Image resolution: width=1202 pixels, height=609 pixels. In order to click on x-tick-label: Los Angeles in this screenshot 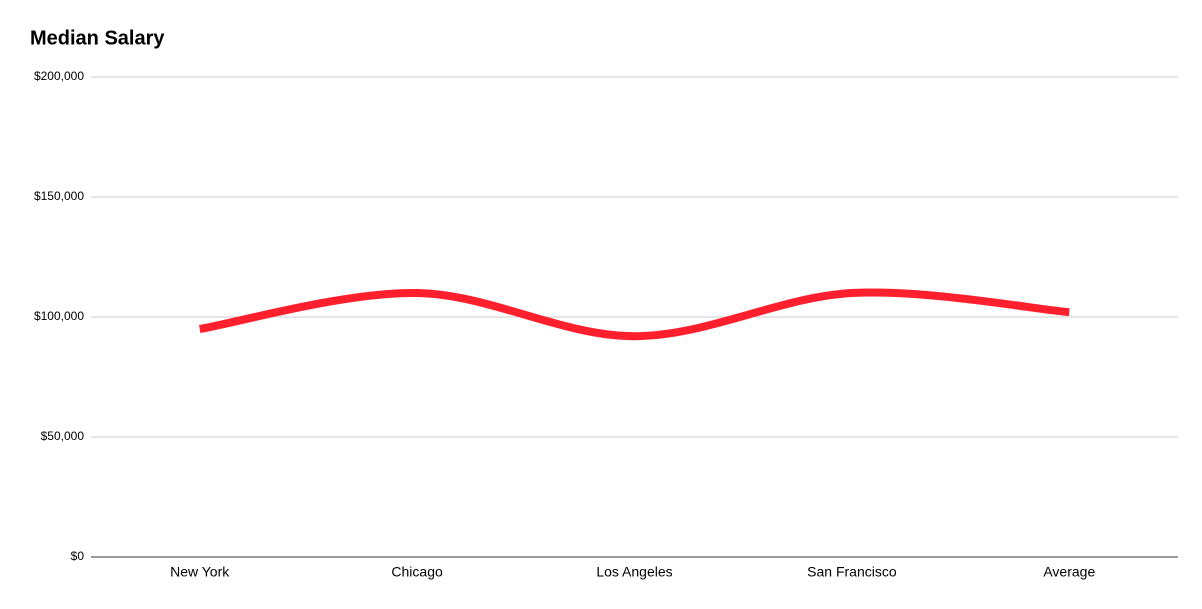, I will do `click(634, 572)`.